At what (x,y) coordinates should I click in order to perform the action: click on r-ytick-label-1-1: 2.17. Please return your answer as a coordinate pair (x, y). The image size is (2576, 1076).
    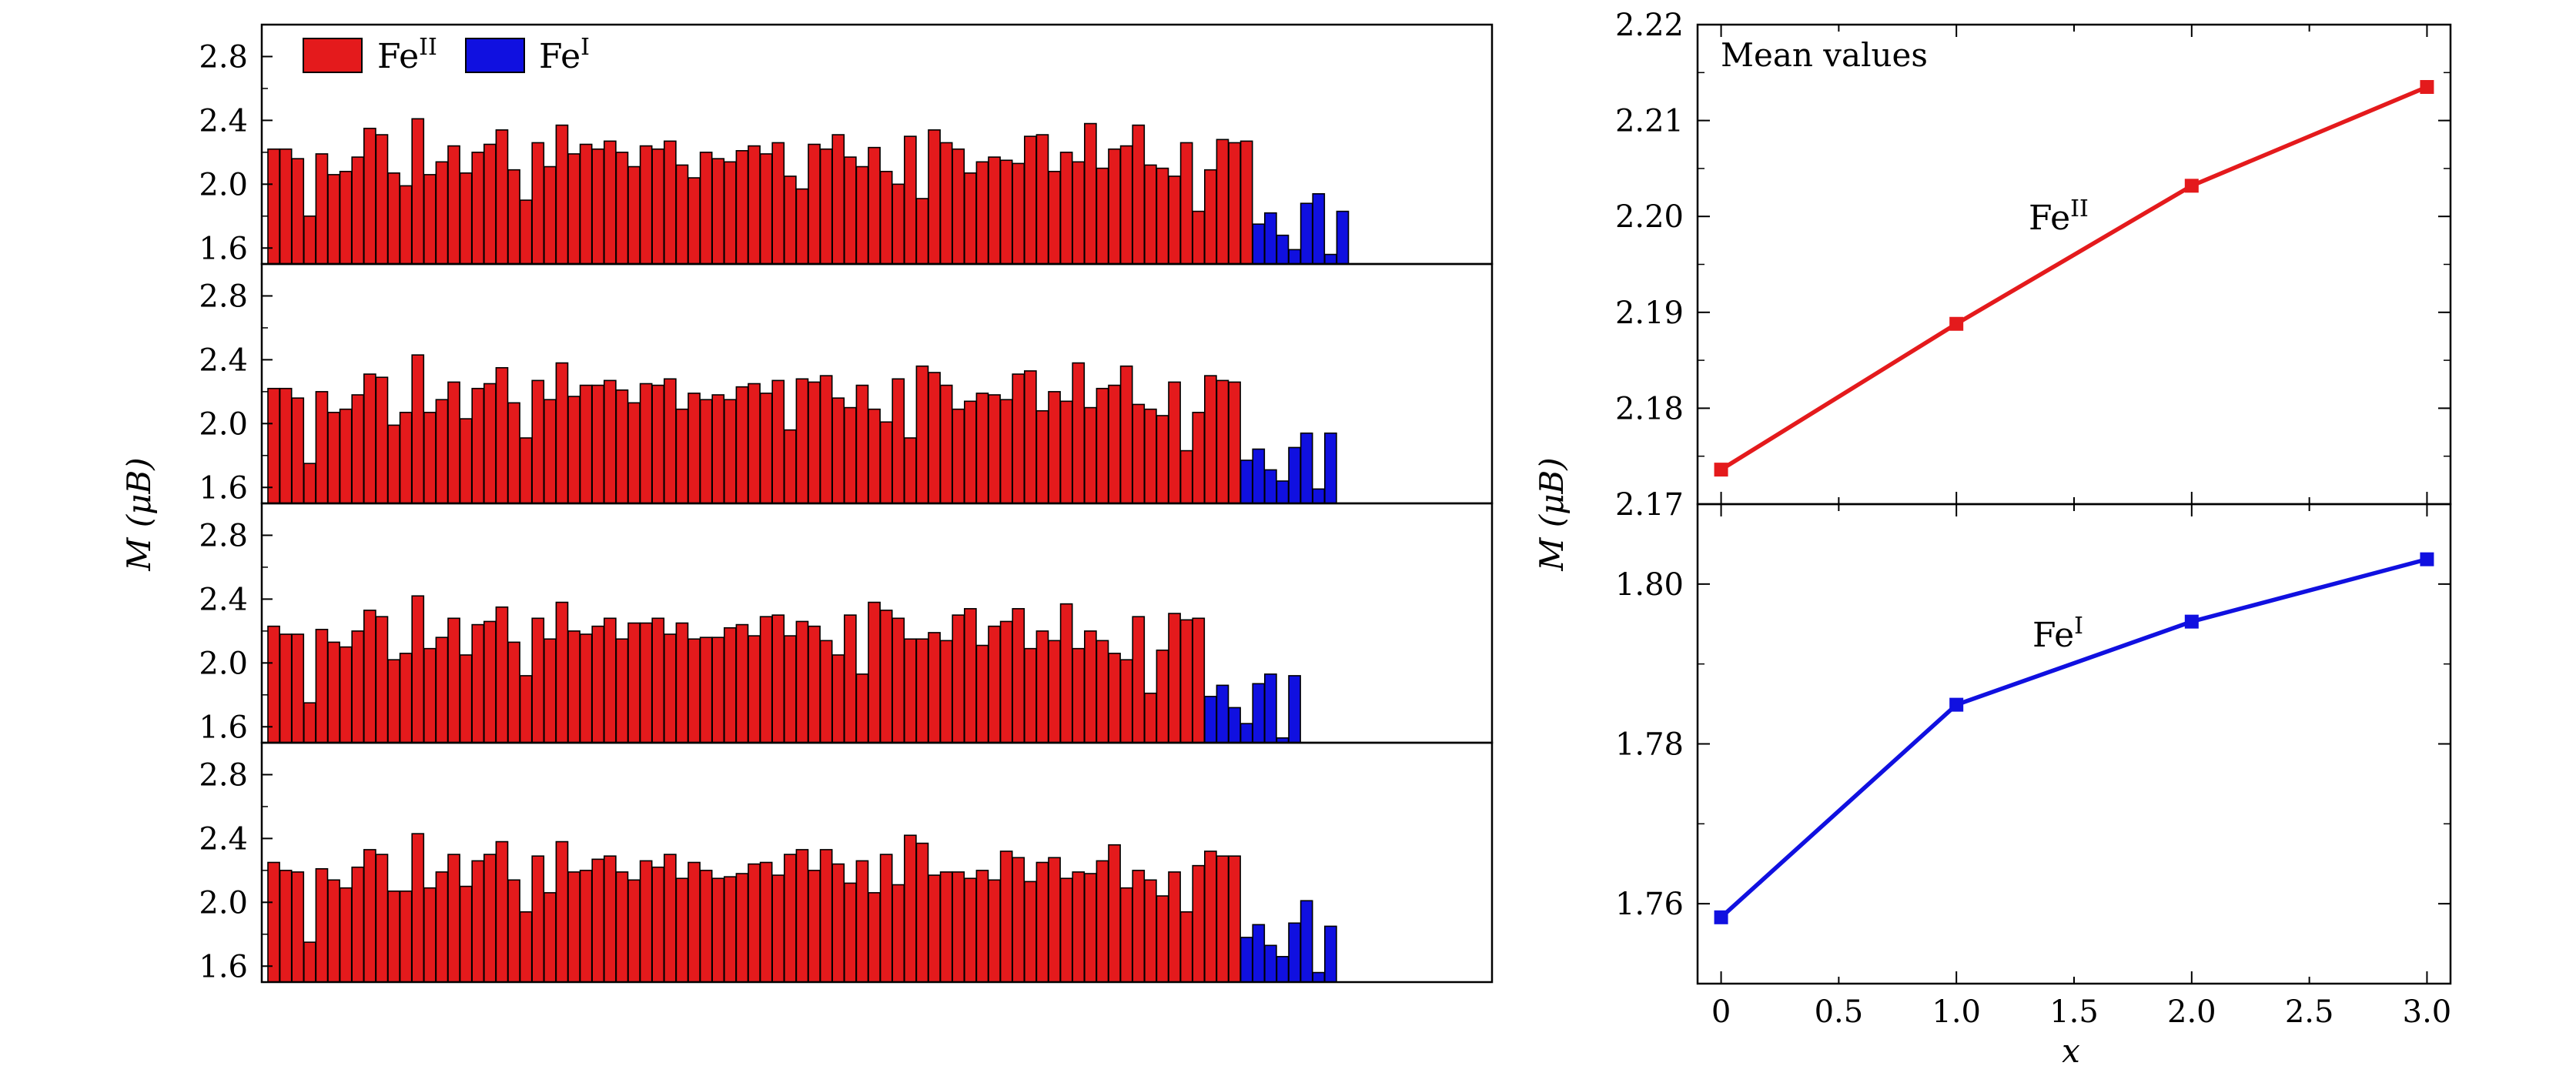
    Looking at the image, I should click on (1650, 505).